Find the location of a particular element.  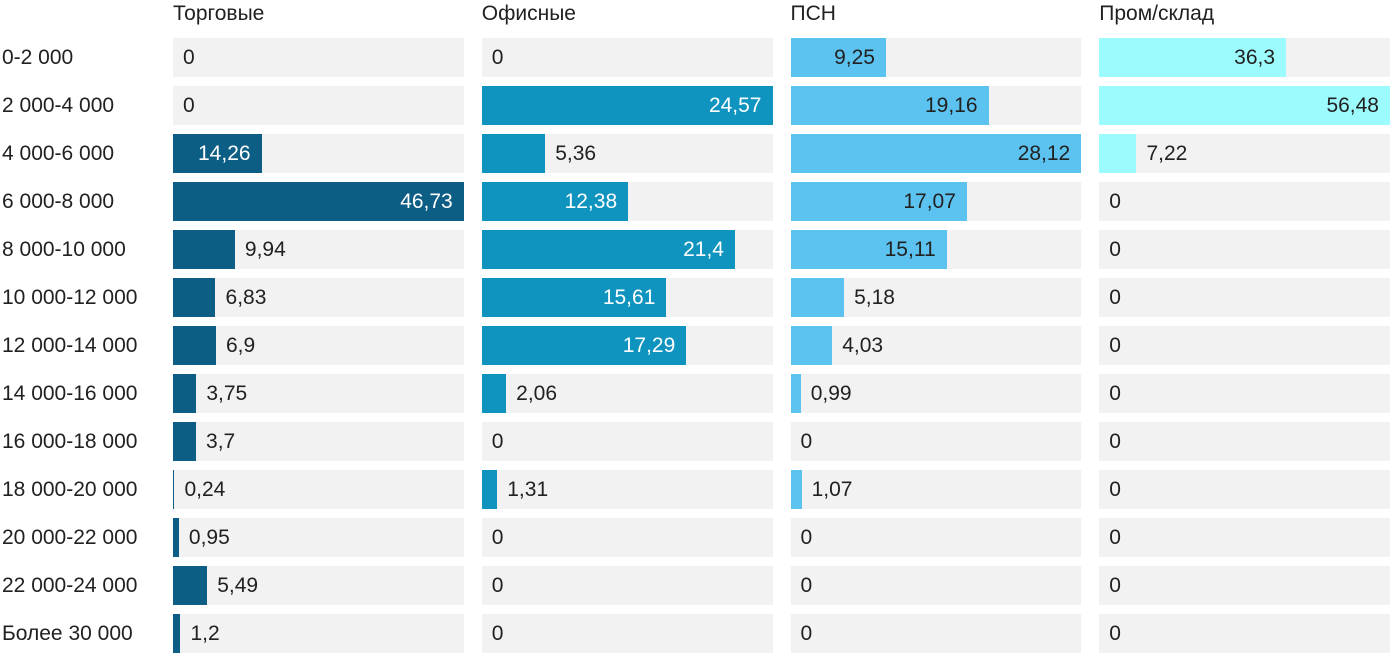

value-label: 17,29 is located at coordinates (649, 345).